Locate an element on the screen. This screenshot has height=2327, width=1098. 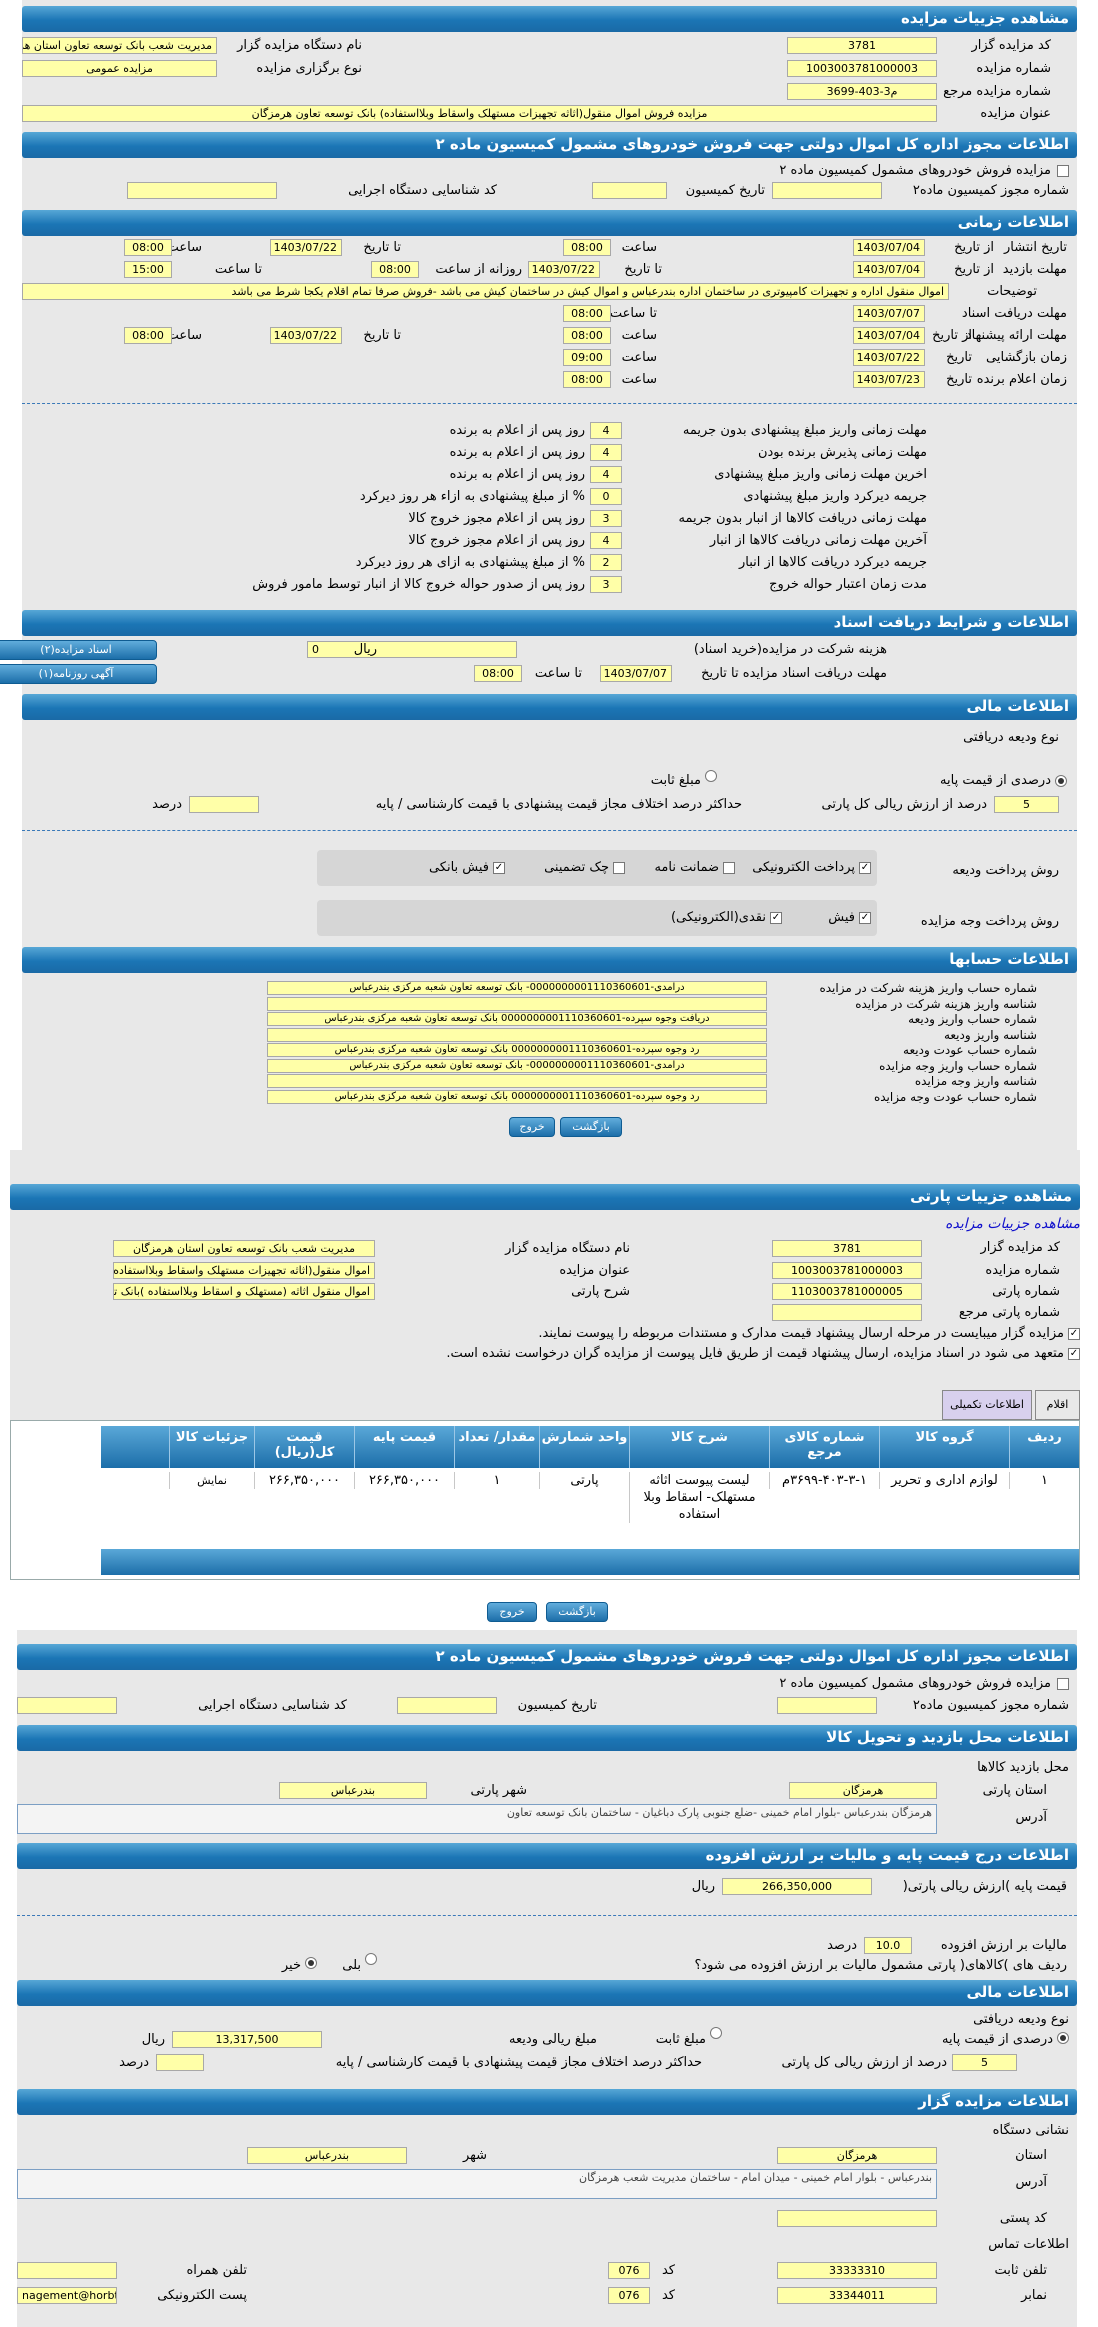
fax-code-field: 076 is located at coordinates (629, 2295).